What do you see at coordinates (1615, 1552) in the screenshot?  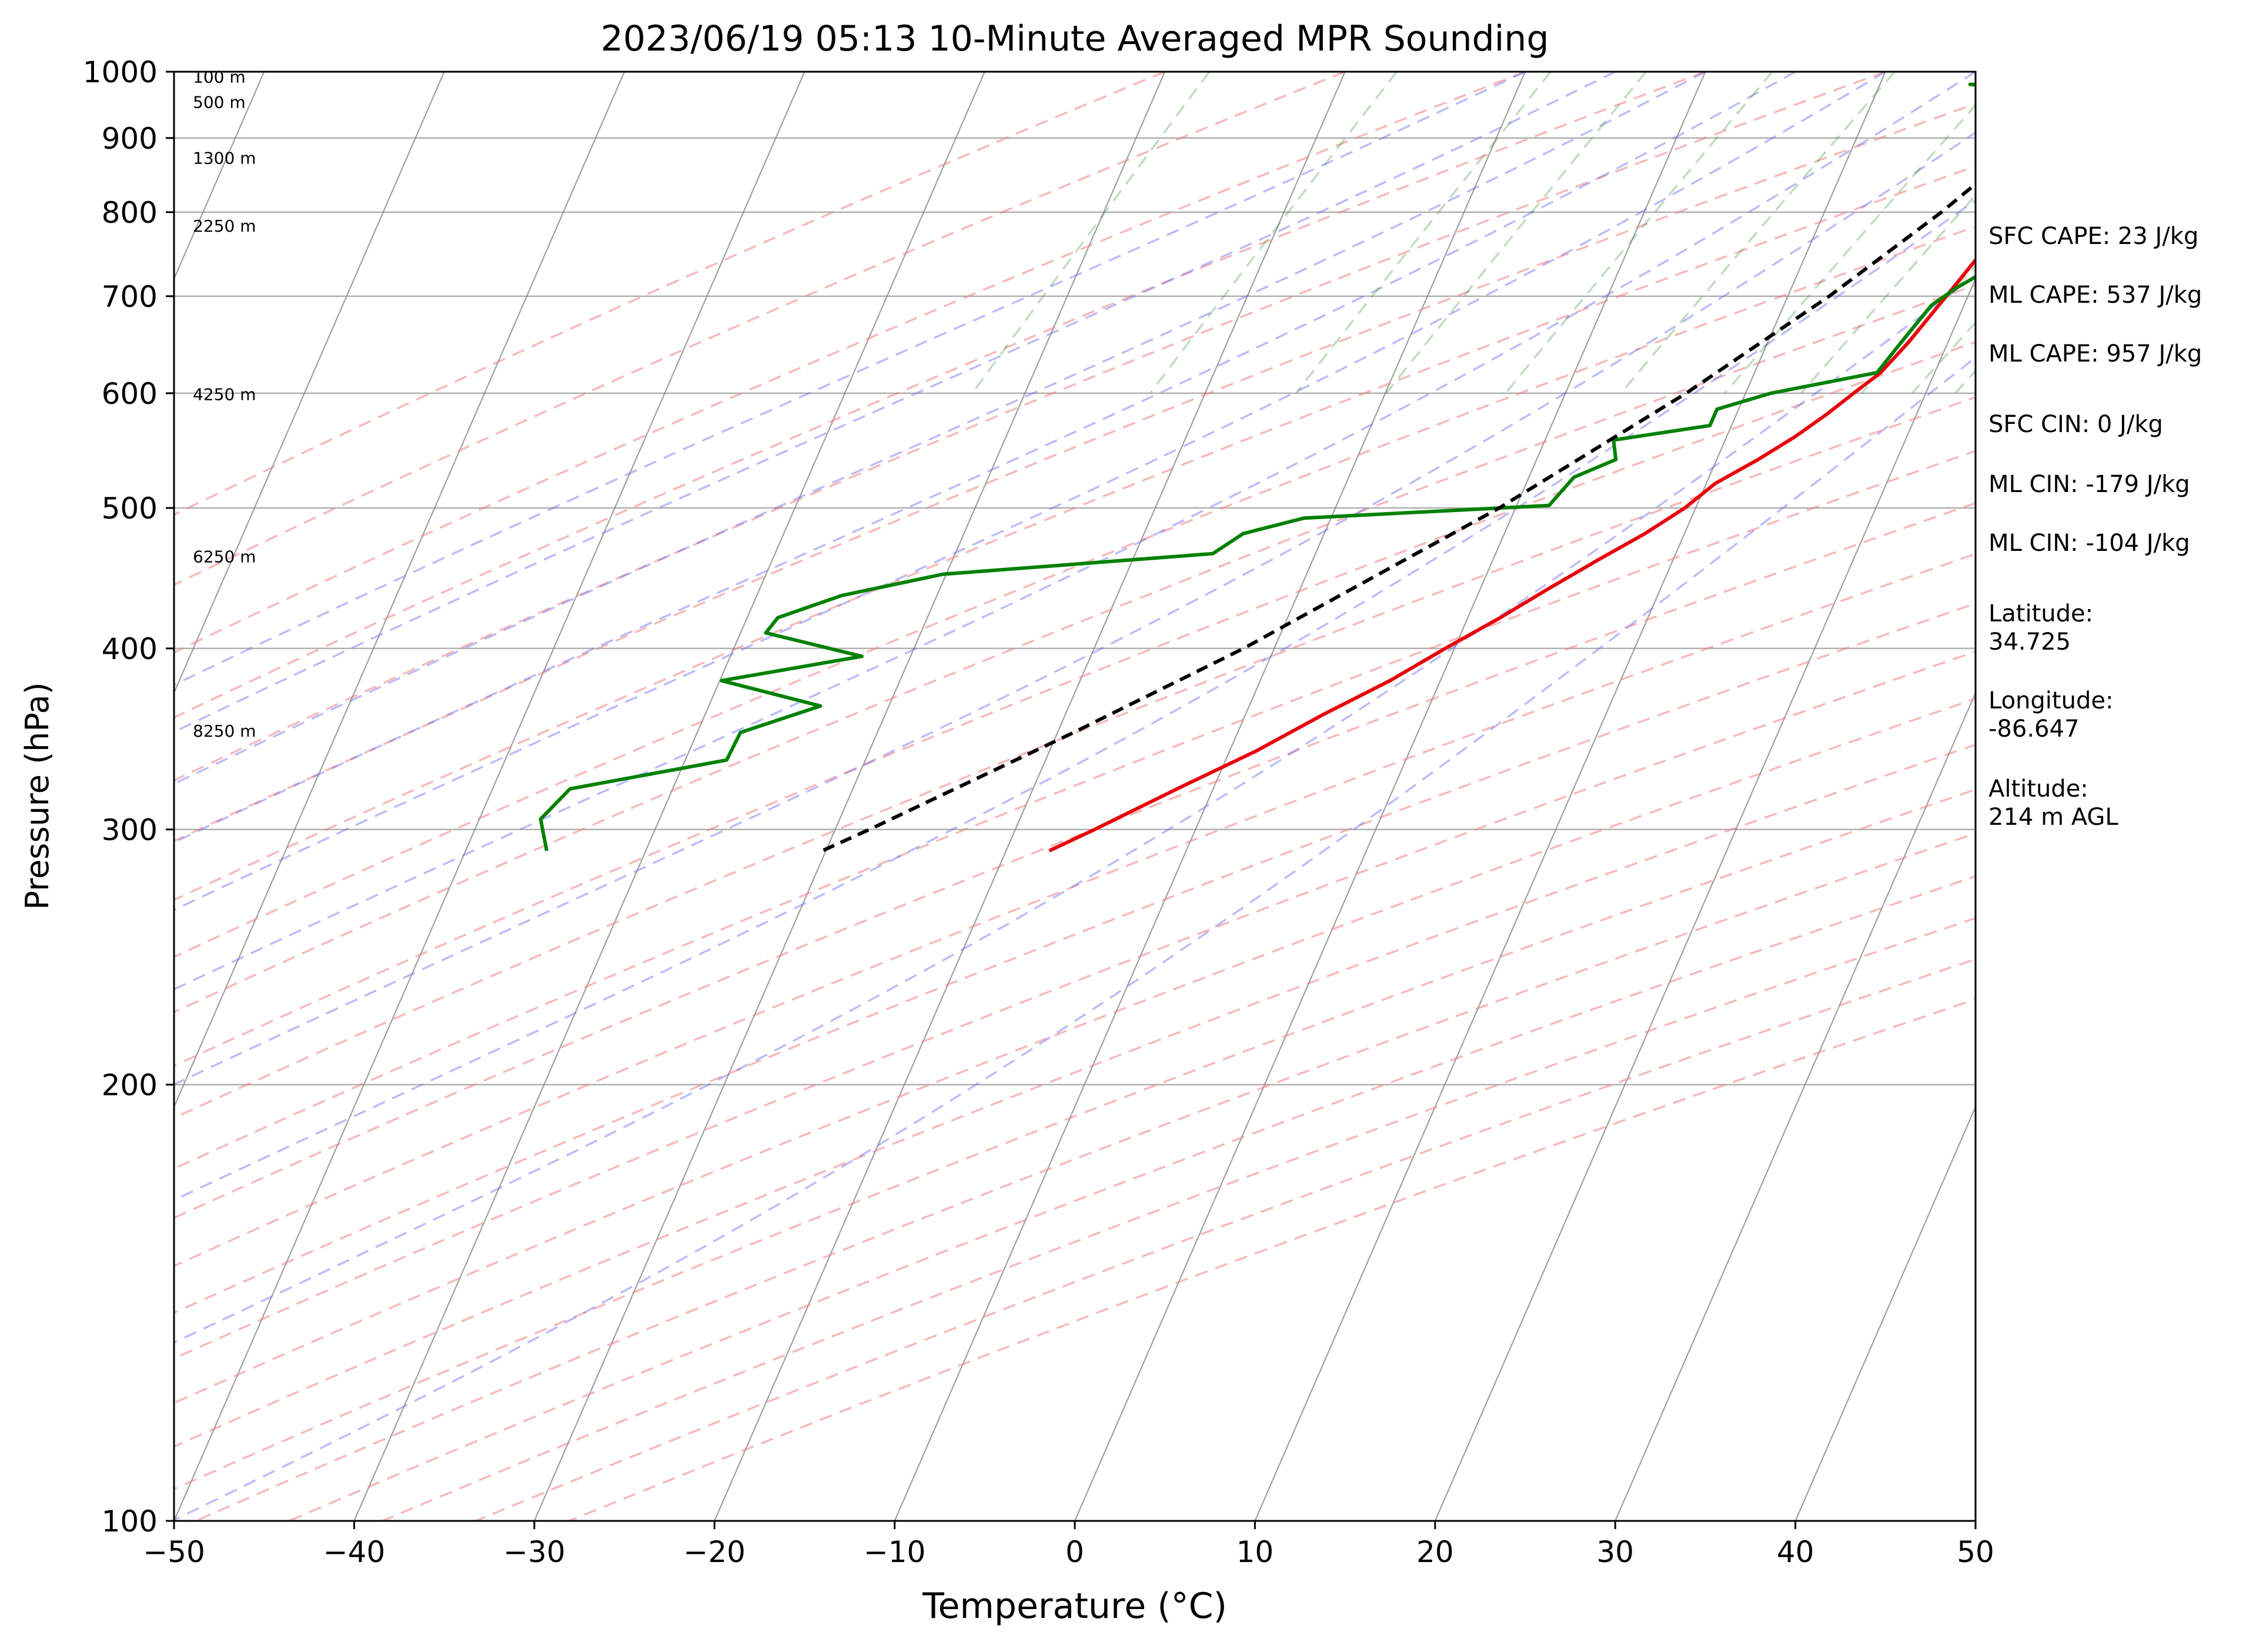 I see `x-tick-label: 30` at bounding box center [1615, 1552].